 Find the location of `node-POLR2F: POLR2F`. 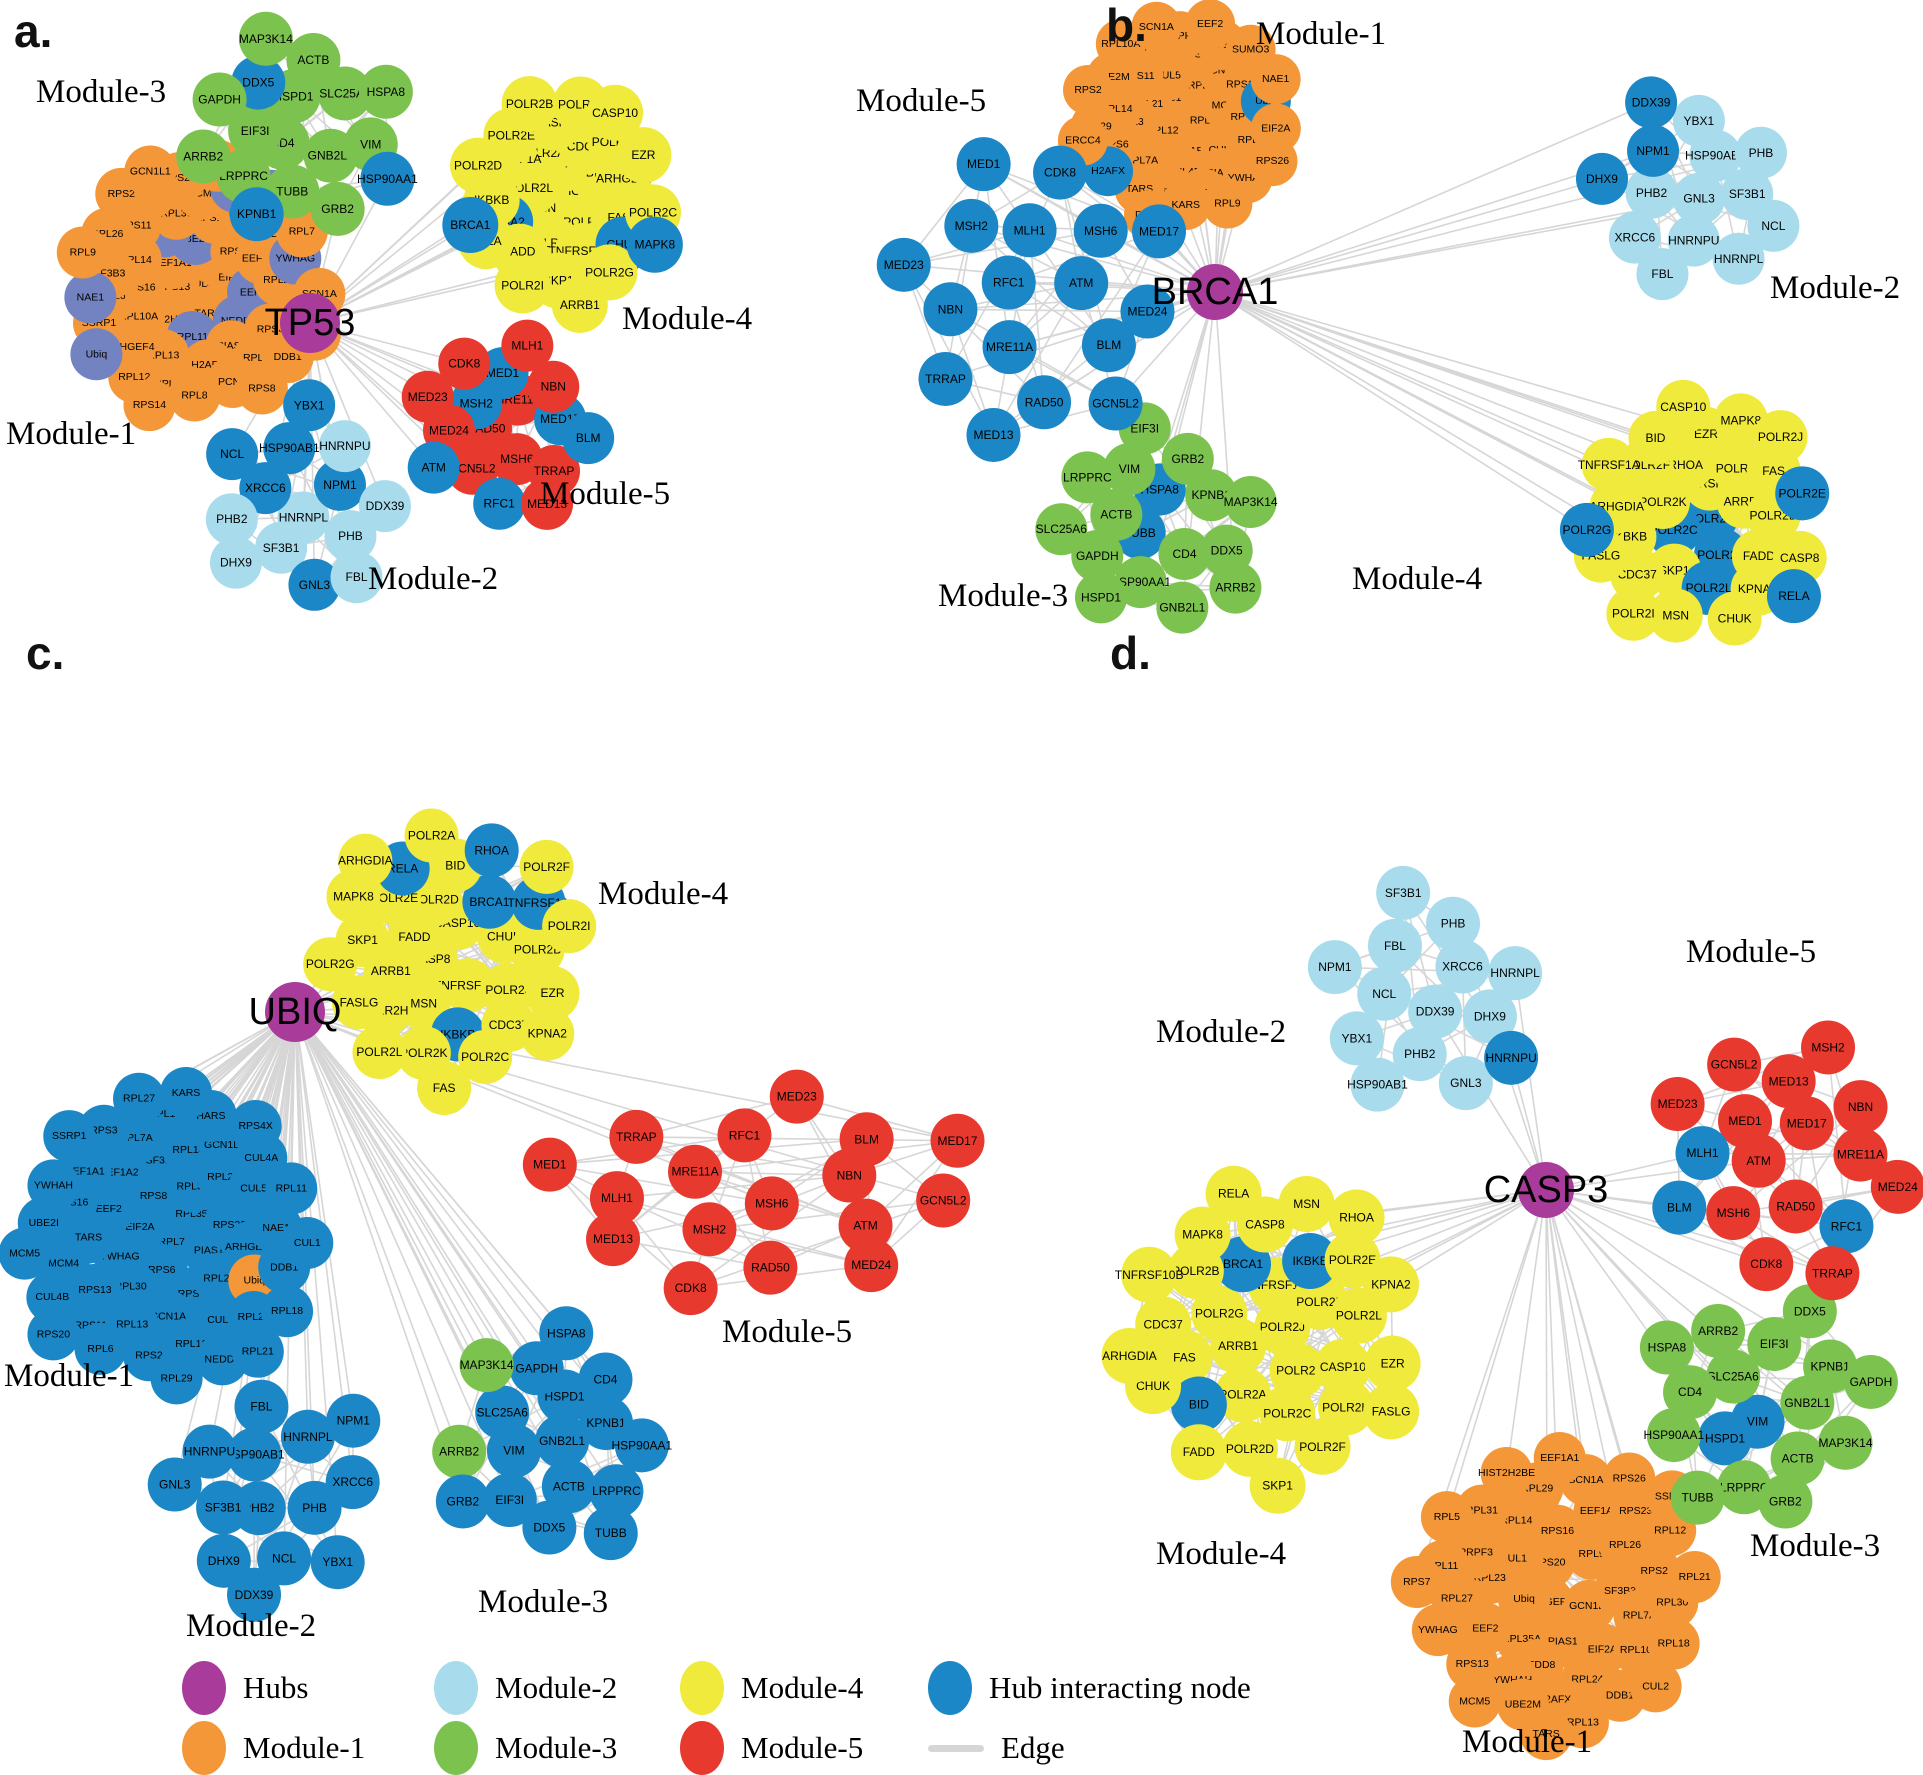

node-POLR2F: POLR2F is located at coordinates (546, 866).